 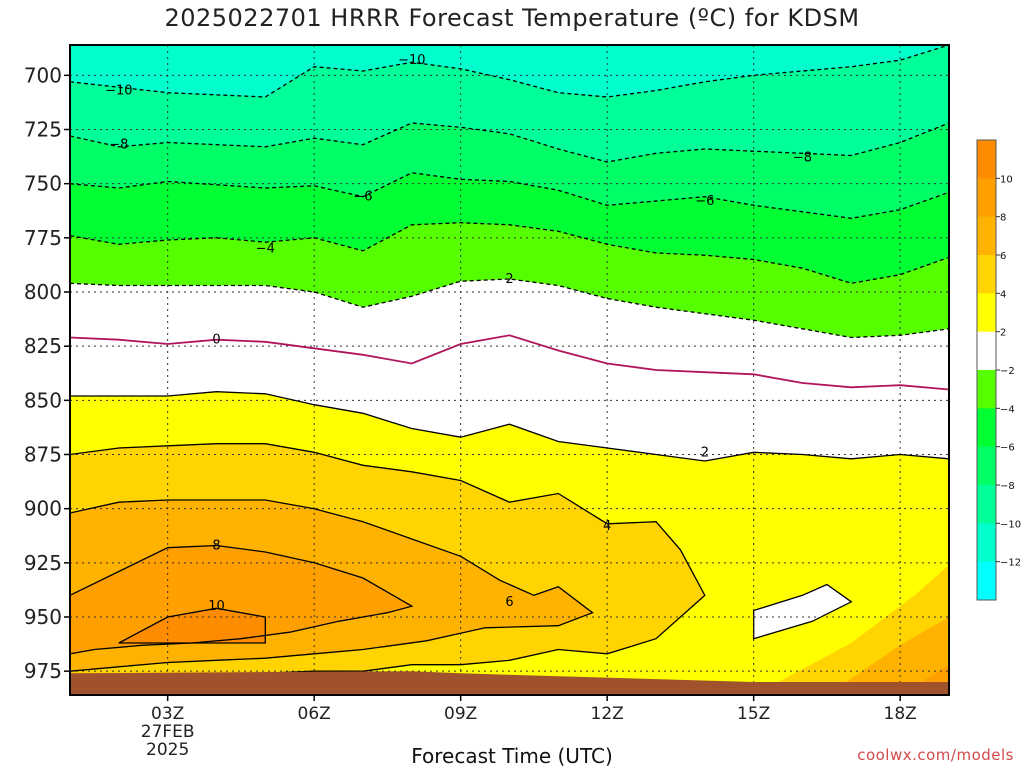 What do you see at coordinates (607, 526) in the screenshot?
I see `contour-label: 4` at bounding box center [607, 526].